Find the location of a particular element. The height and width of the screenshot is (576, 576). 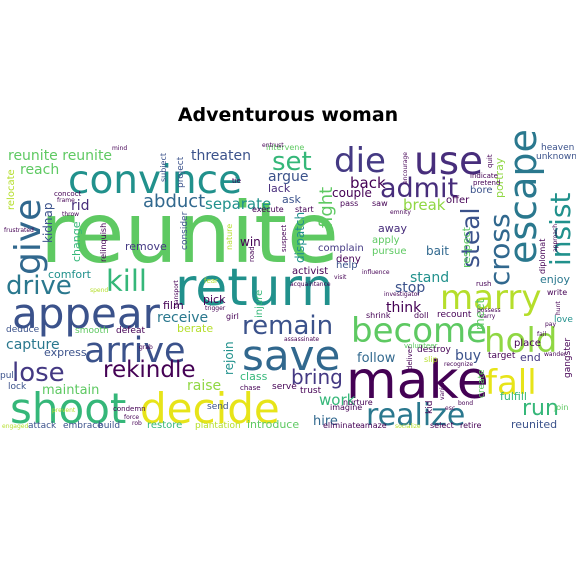

word-set: set is located at coordinates (292, 162).